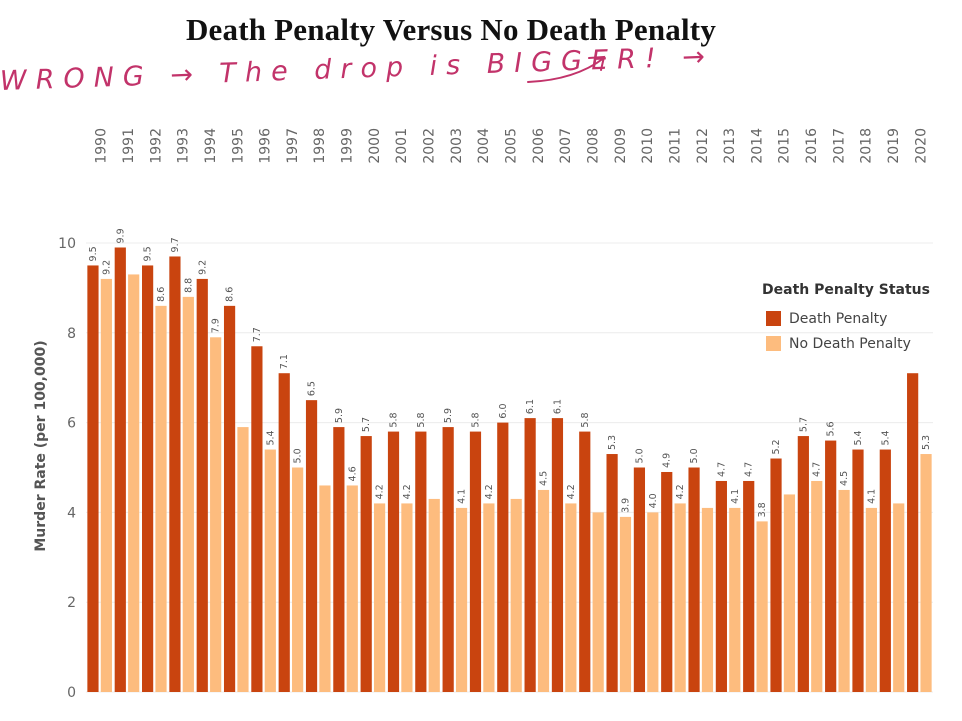 The width and height of the screenshot is (962, 721). Describe the element at coordinates (612, 442) in the screenshot. I see `value-label-death-penalty: 5.3` at that location.